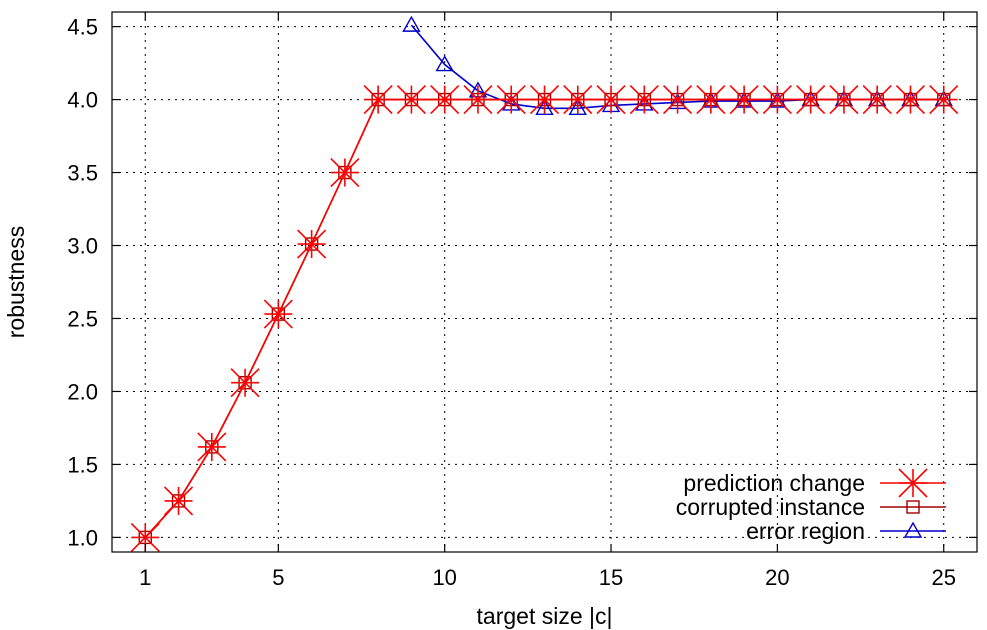  I want to click on y-tick-label: 1.0, so click(82, 537).